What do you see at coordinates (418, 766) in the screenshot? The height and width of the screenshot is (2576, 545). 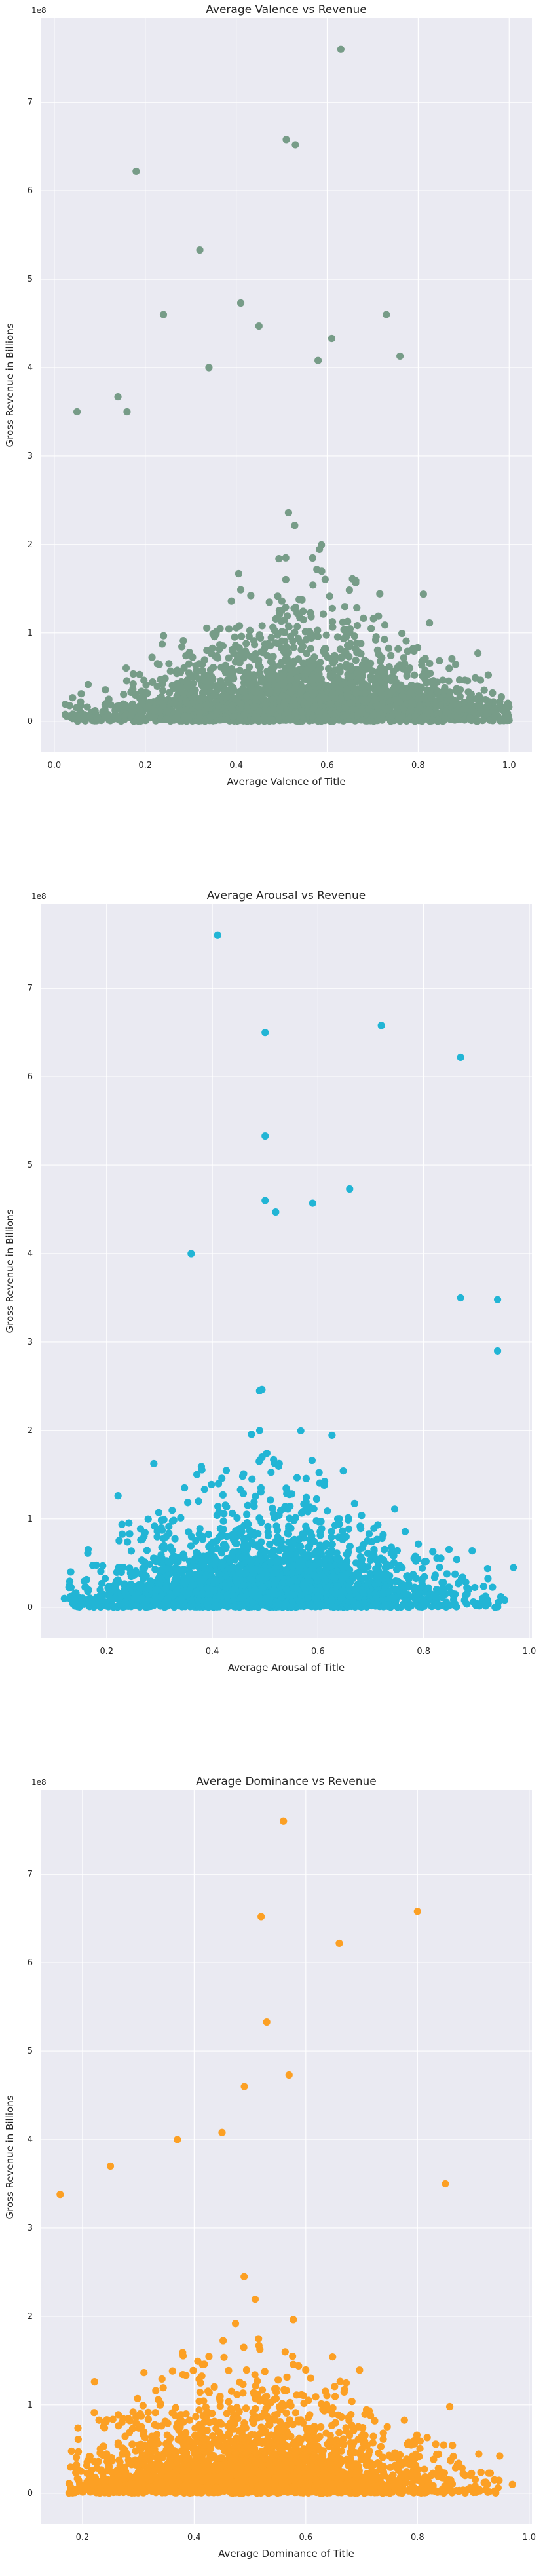 I see `x-tick-label: 0.8` at bounding box center [418, 766].